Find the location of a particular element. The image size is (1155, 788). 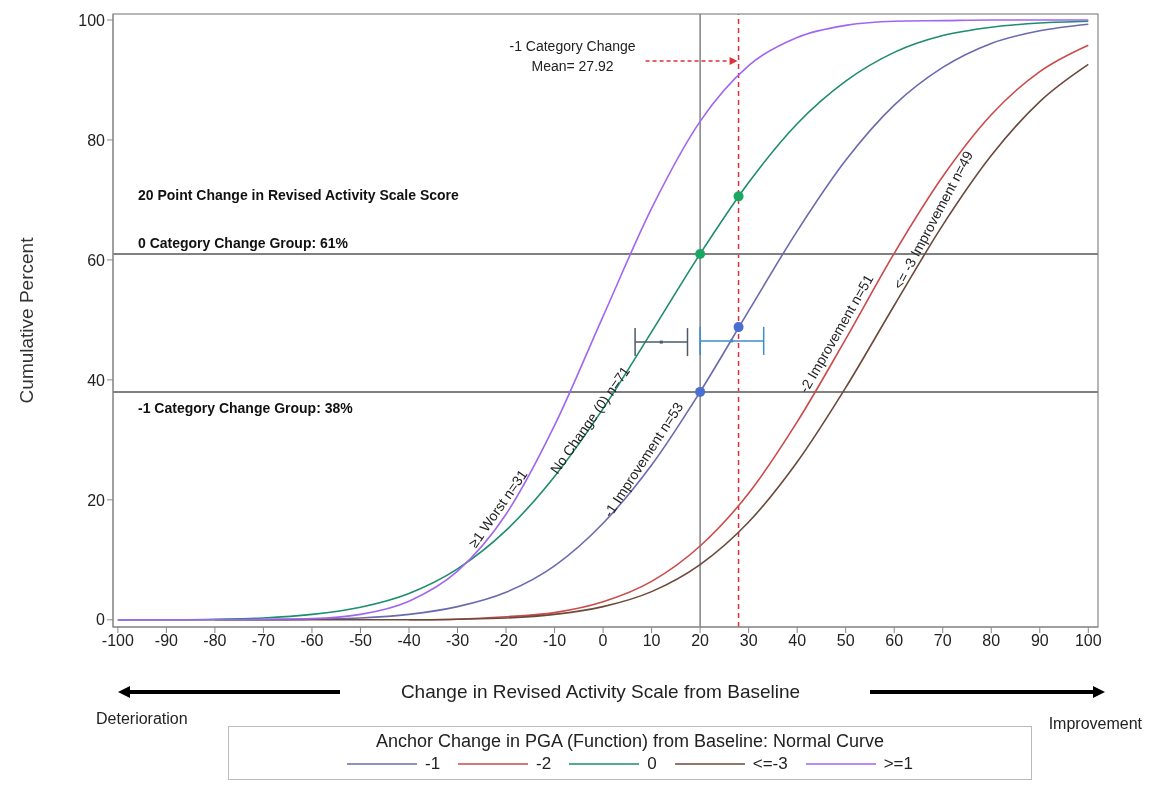

x-tick-label: 100 is located at coordinates (1088, 641).